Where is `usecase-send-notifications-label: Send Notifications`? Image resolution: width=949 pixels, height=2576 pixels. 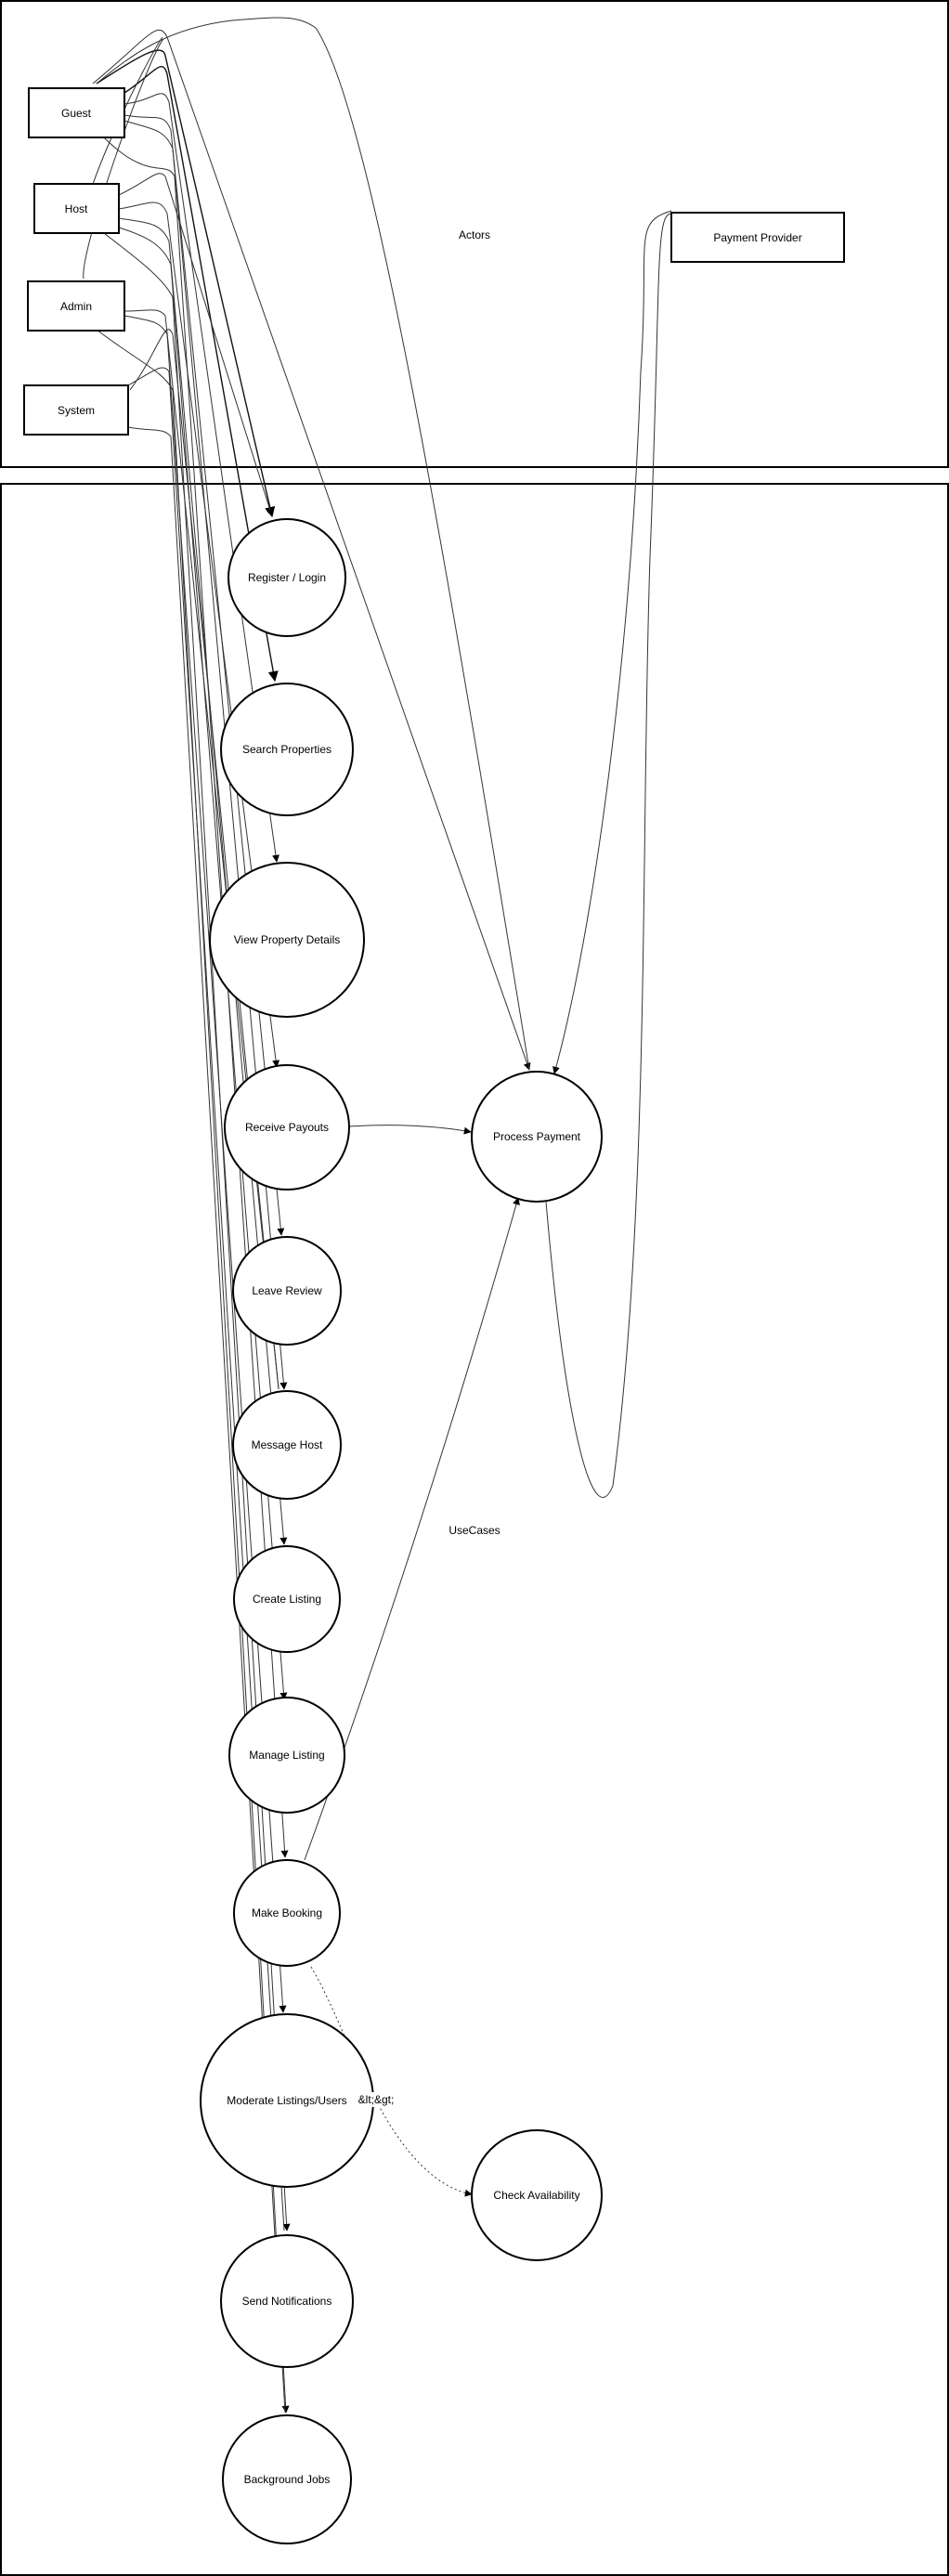
usecase-send-notifications-label: Send Notifications is located at coordinates (287, 2301).